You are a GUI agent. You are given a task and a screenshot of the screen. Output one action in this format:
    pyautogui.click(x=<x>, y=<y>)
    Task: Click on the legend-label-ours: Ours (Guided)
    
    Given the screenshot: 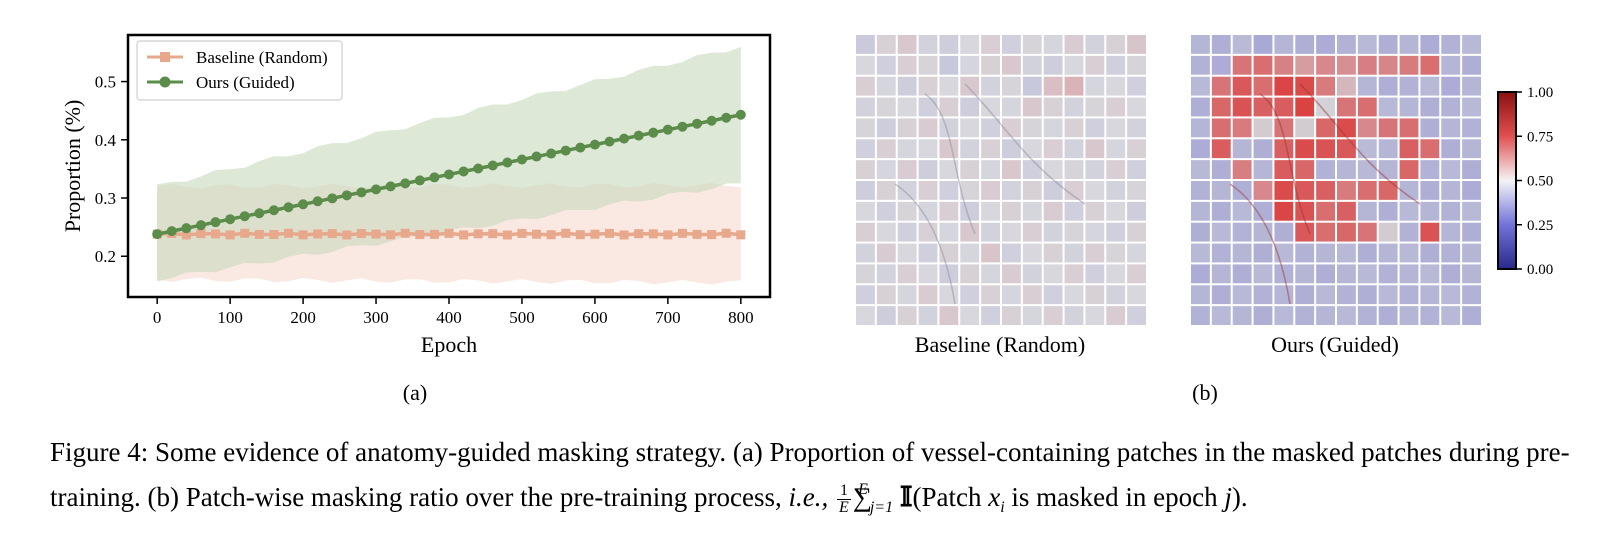 What is the action you would take?
    pyautogui.click(x=245, y=82)
    